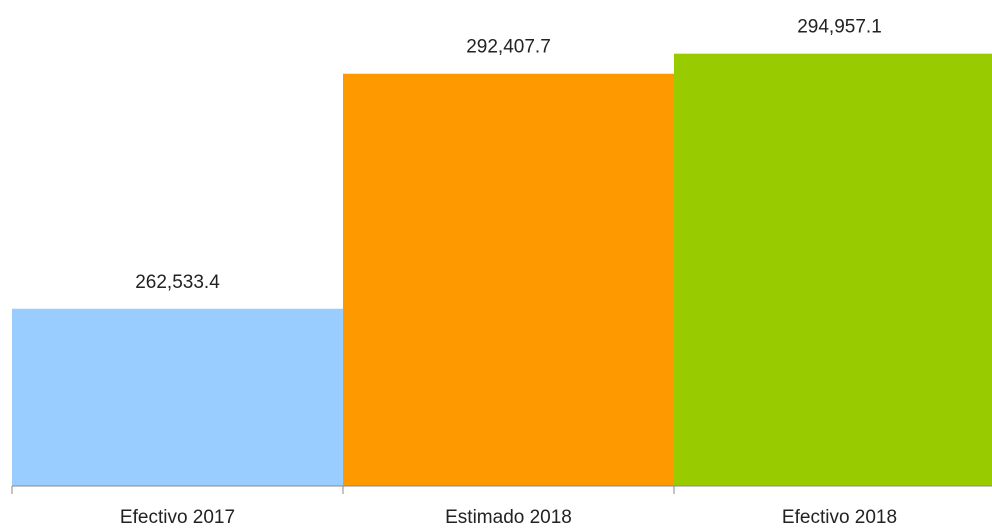  I want to click on x-tick-label: Estimado 2018, so click(508, 517).